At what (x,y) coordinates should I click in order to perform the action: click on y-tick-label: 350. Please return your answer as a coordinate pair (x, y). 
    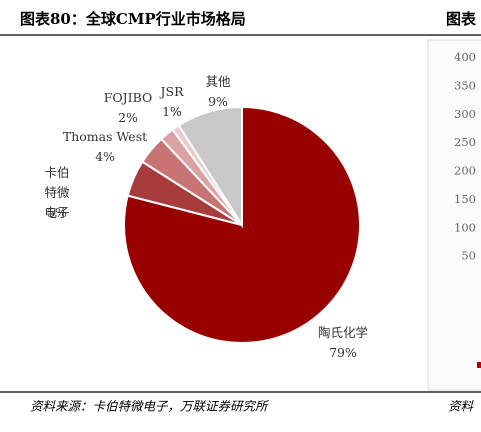
    Looking at the image, I should click on (465, 85).